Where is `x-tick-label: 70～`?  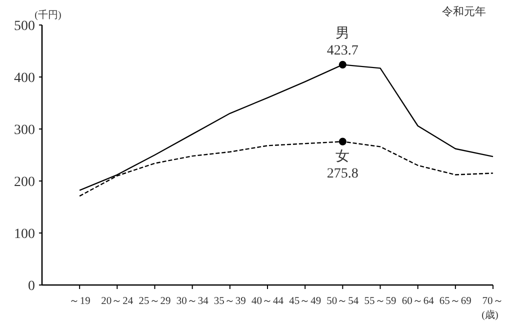 x-tick-label: 70～ is located at coordinates (493, 301).